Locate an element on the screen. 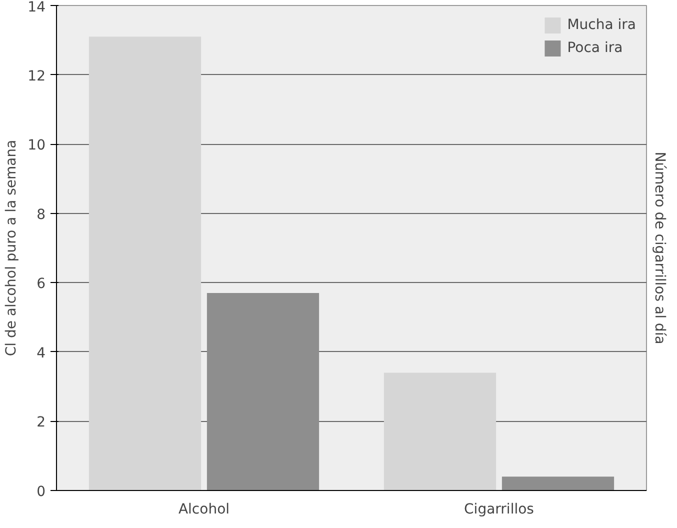 The height and width of the screenshot is (528, 677). x-tick-label: Cigarrillos is located at coordinates (499, 510).